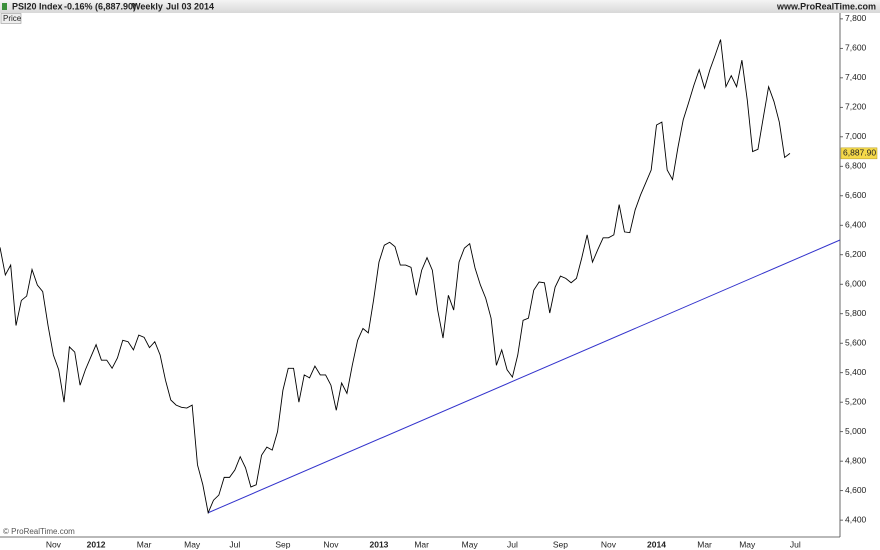 This screenshot has width=880, height=550. Describe the element at coordinates (856, 401) in the screenshot. I see `y-tick-label: 5,200` at that location.